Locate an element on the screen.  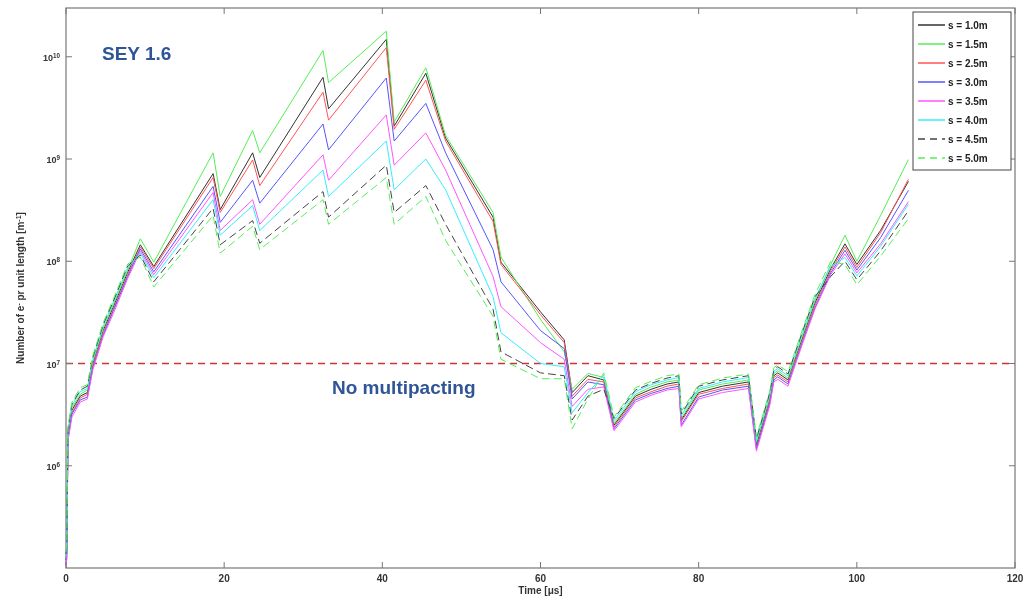
legend-label: s = 3.5m is located at coordinates (968, 101).